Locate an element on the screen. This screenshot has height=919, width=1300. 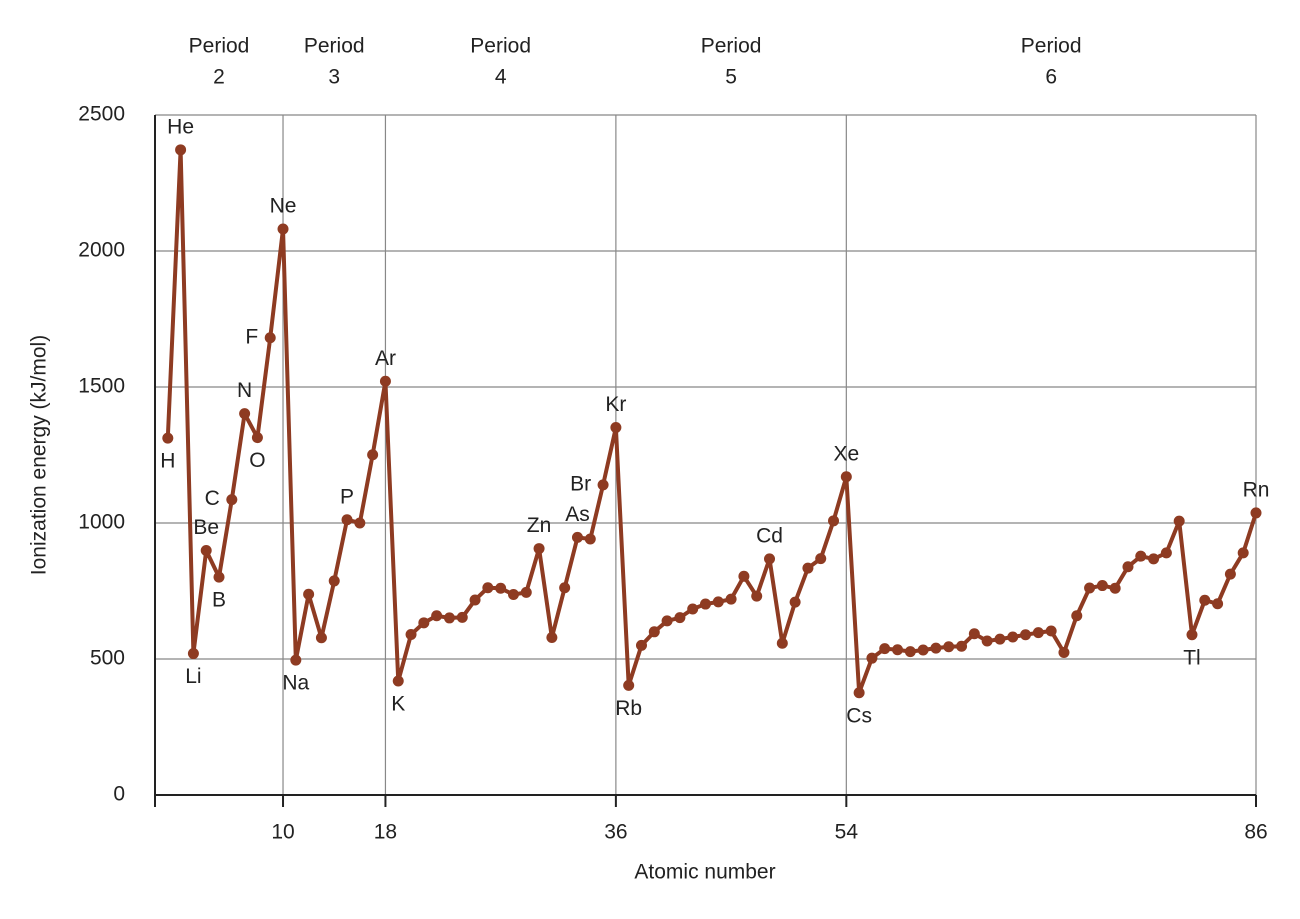
period-label: 6 is located at coordinates (1051, 77).